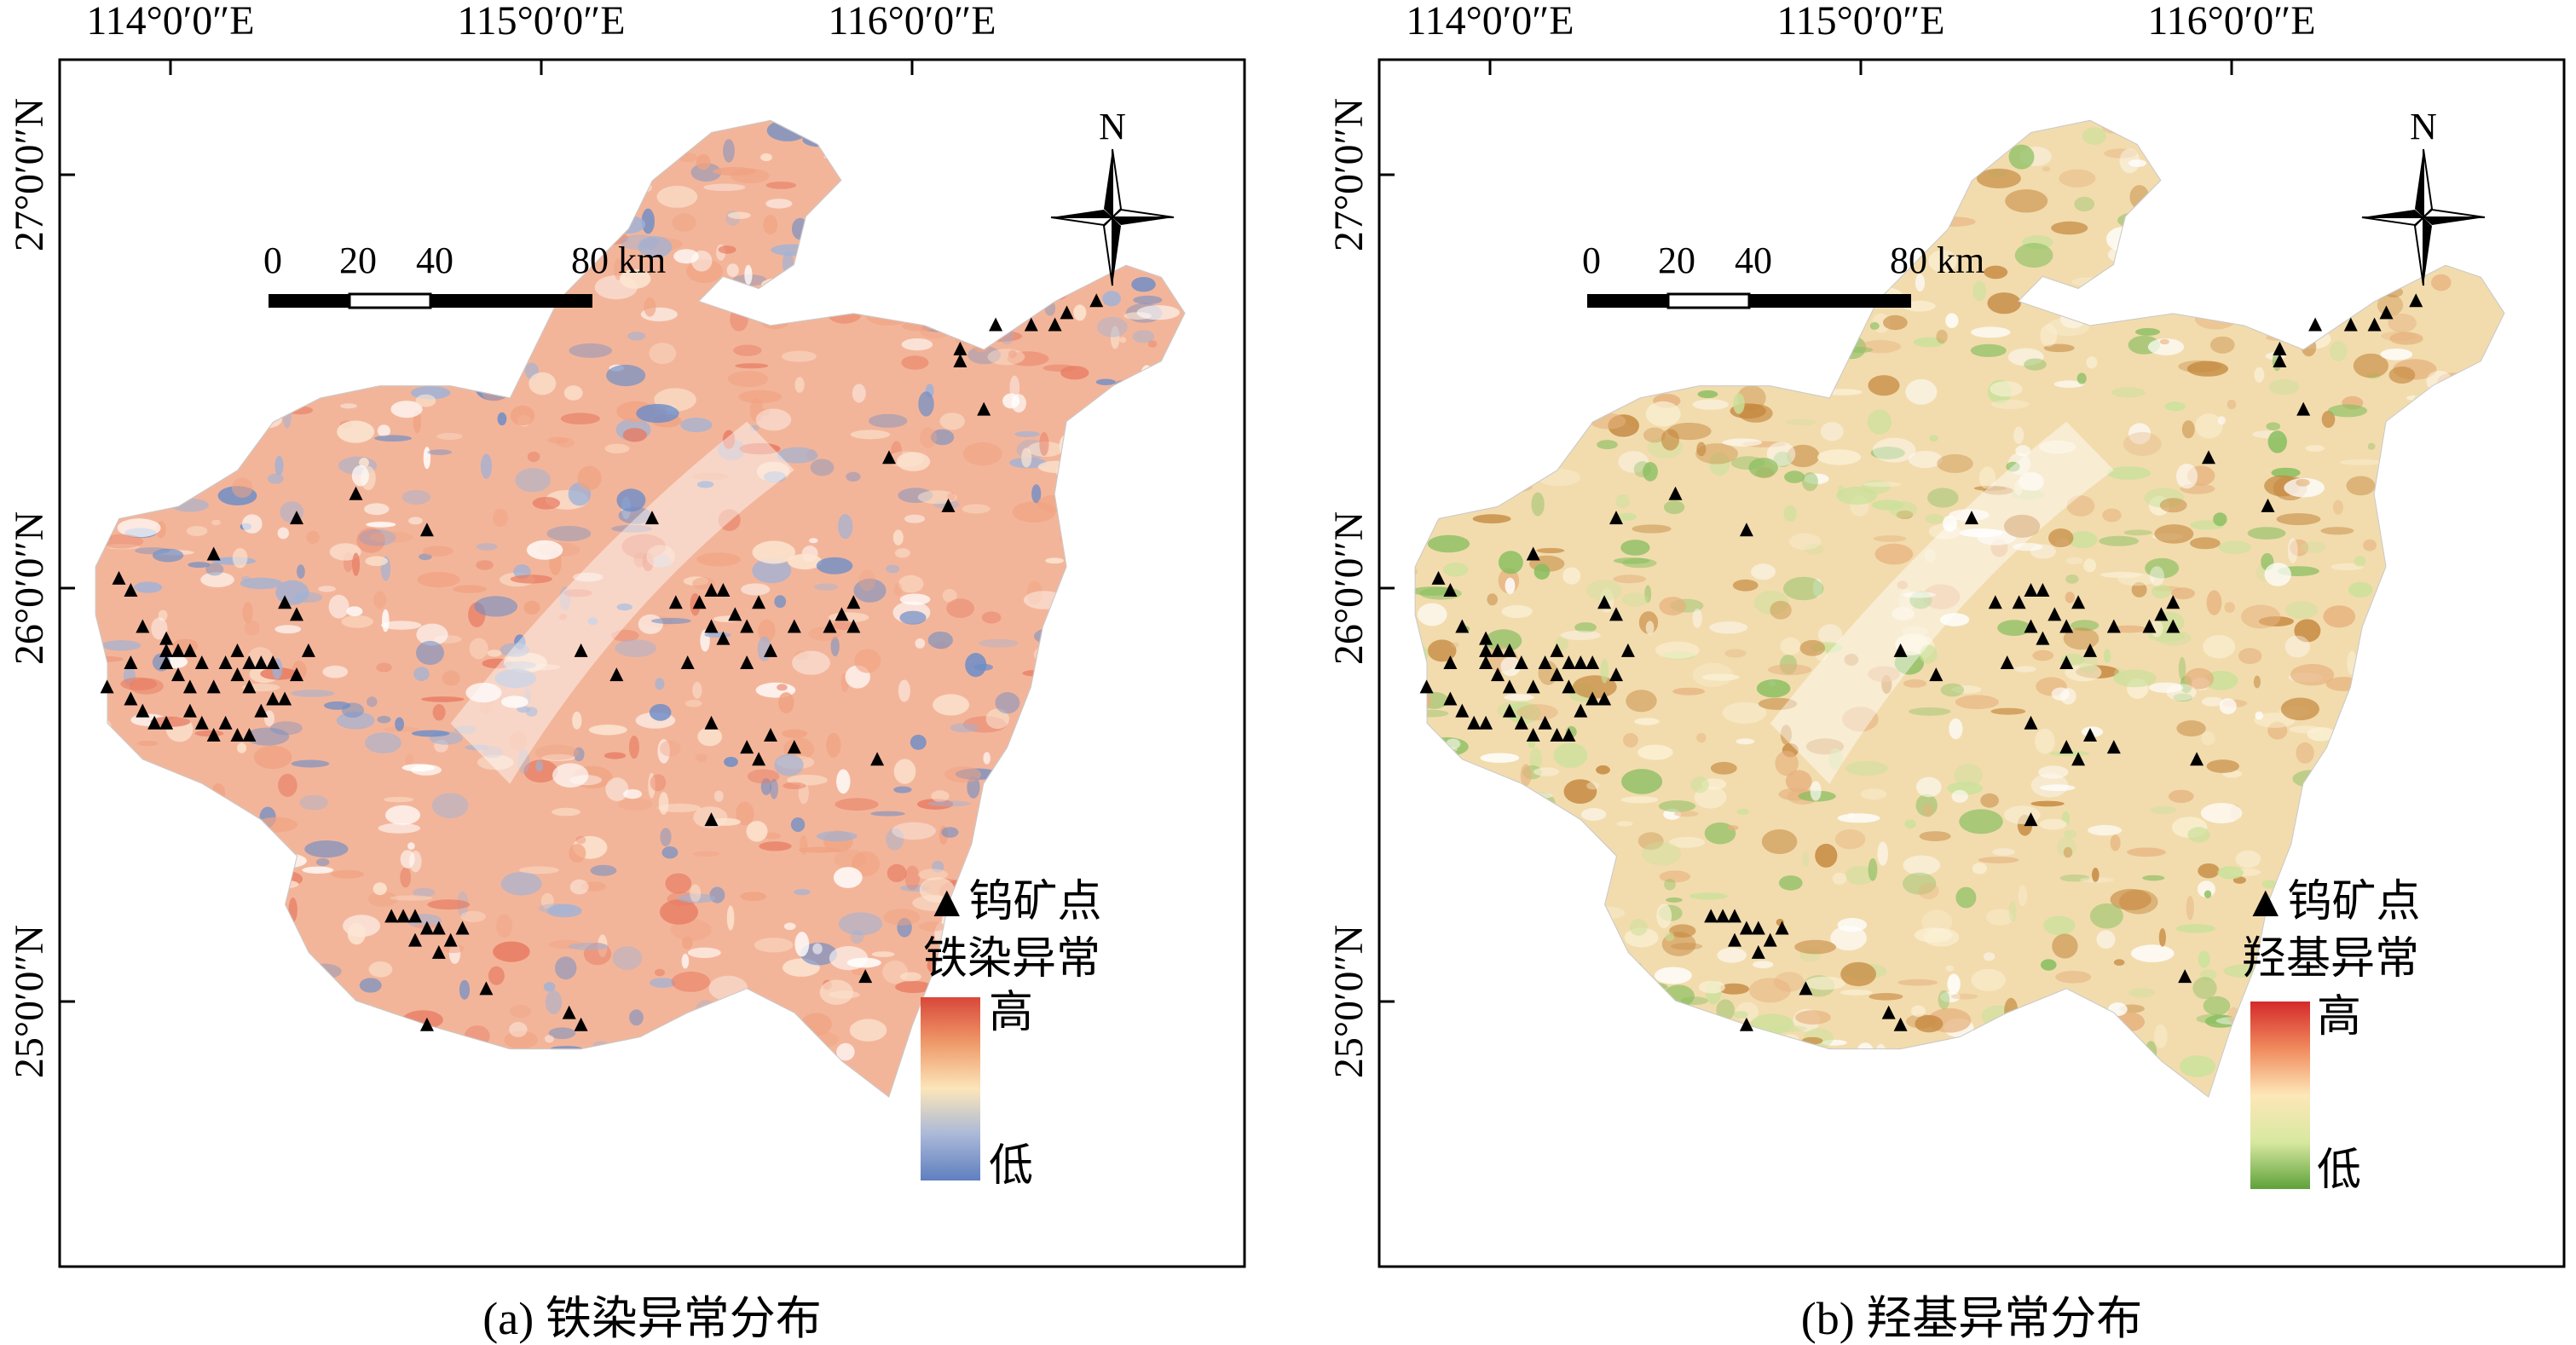 The height and width of the screenshot is (1345, 2576). What do you see at coordinates (434, 260) in the screenshot?
I see `scale-label: 40` at bounding box center [434, 260].